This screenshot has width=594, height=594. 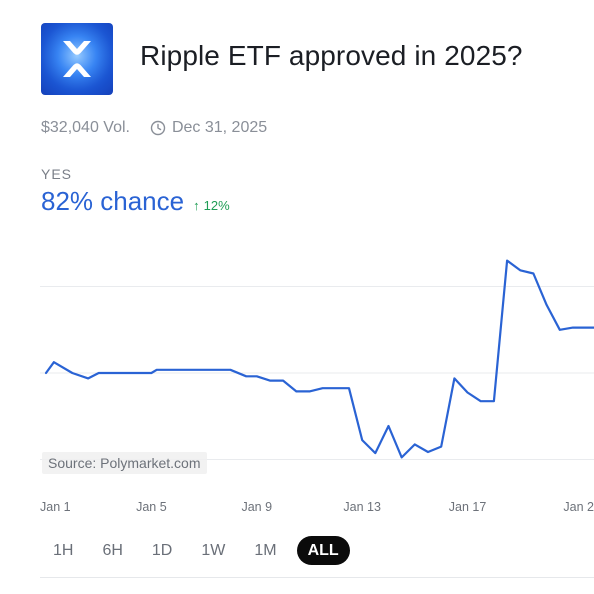 I want to click on change-badge: ↑ 12%, so click(x=211, y=205).